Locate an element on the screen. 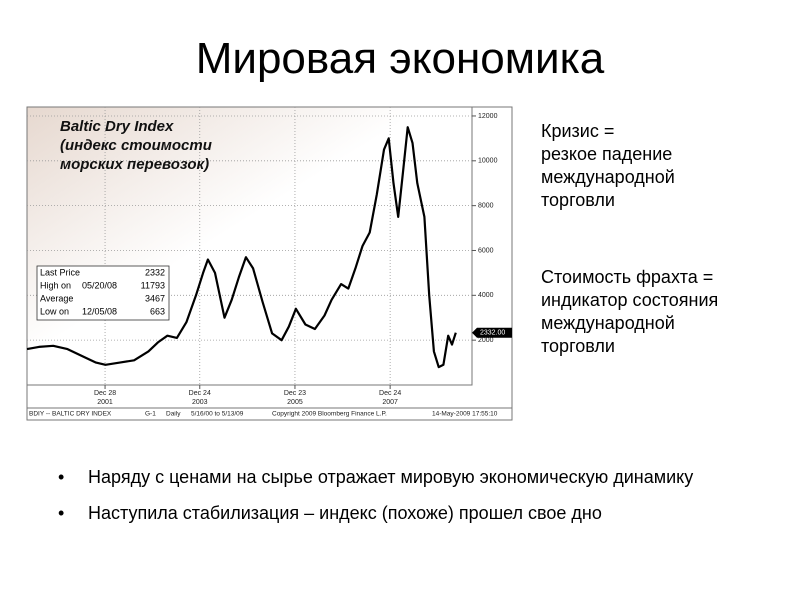 The image size is (800, 600). price-marker-label: 2332.00 is located at coordinates (492, 333).